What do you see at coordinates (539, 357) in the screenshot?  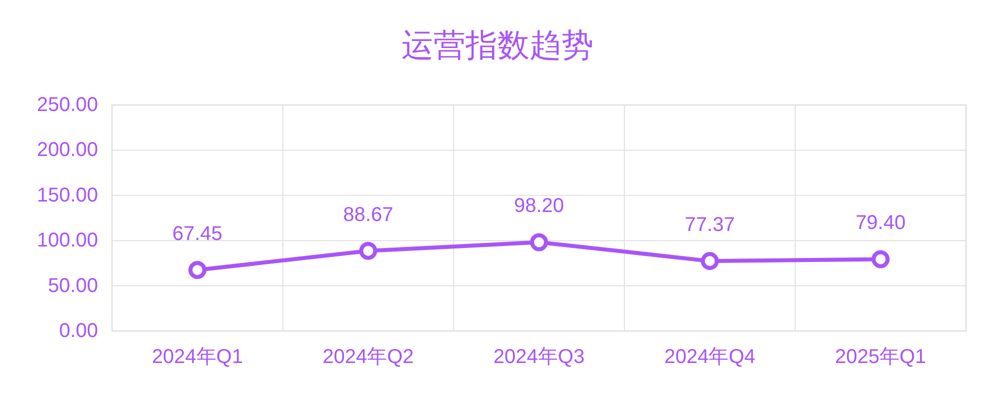 I see `x-tick-label: 2024年Q3` at bounding box center [539, 357].